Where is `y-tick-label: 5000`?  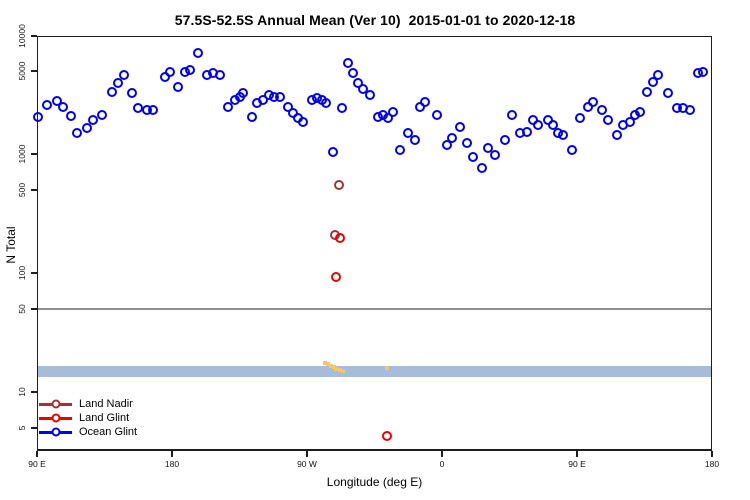 y-tick-label: 5000 is located at coordinates (22, 71).